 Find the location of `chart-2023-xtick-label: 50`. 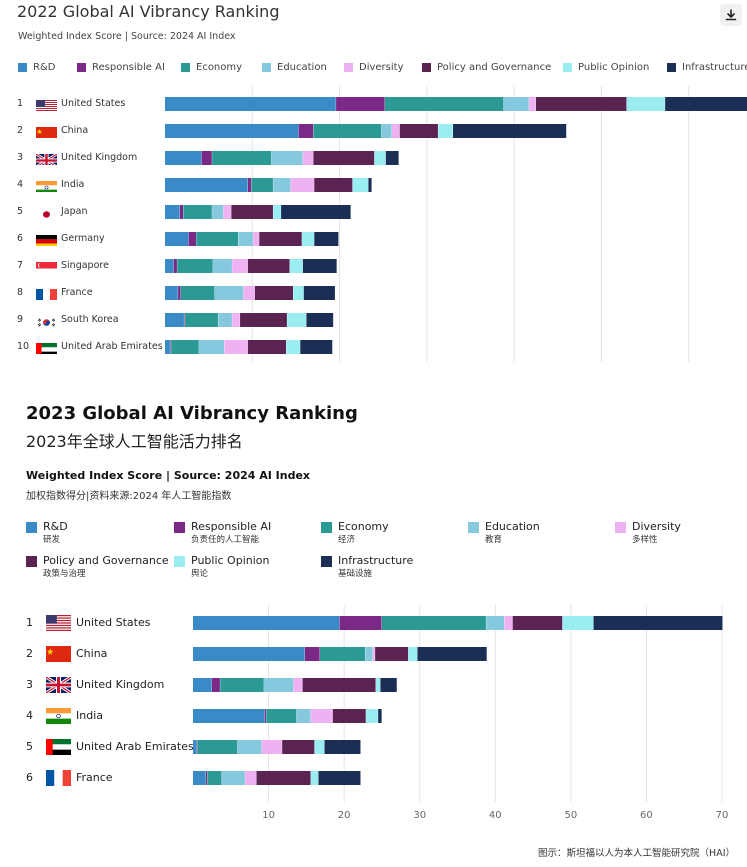

chart-2023-xtick-label: 50 is located at coordinates (570, 815).